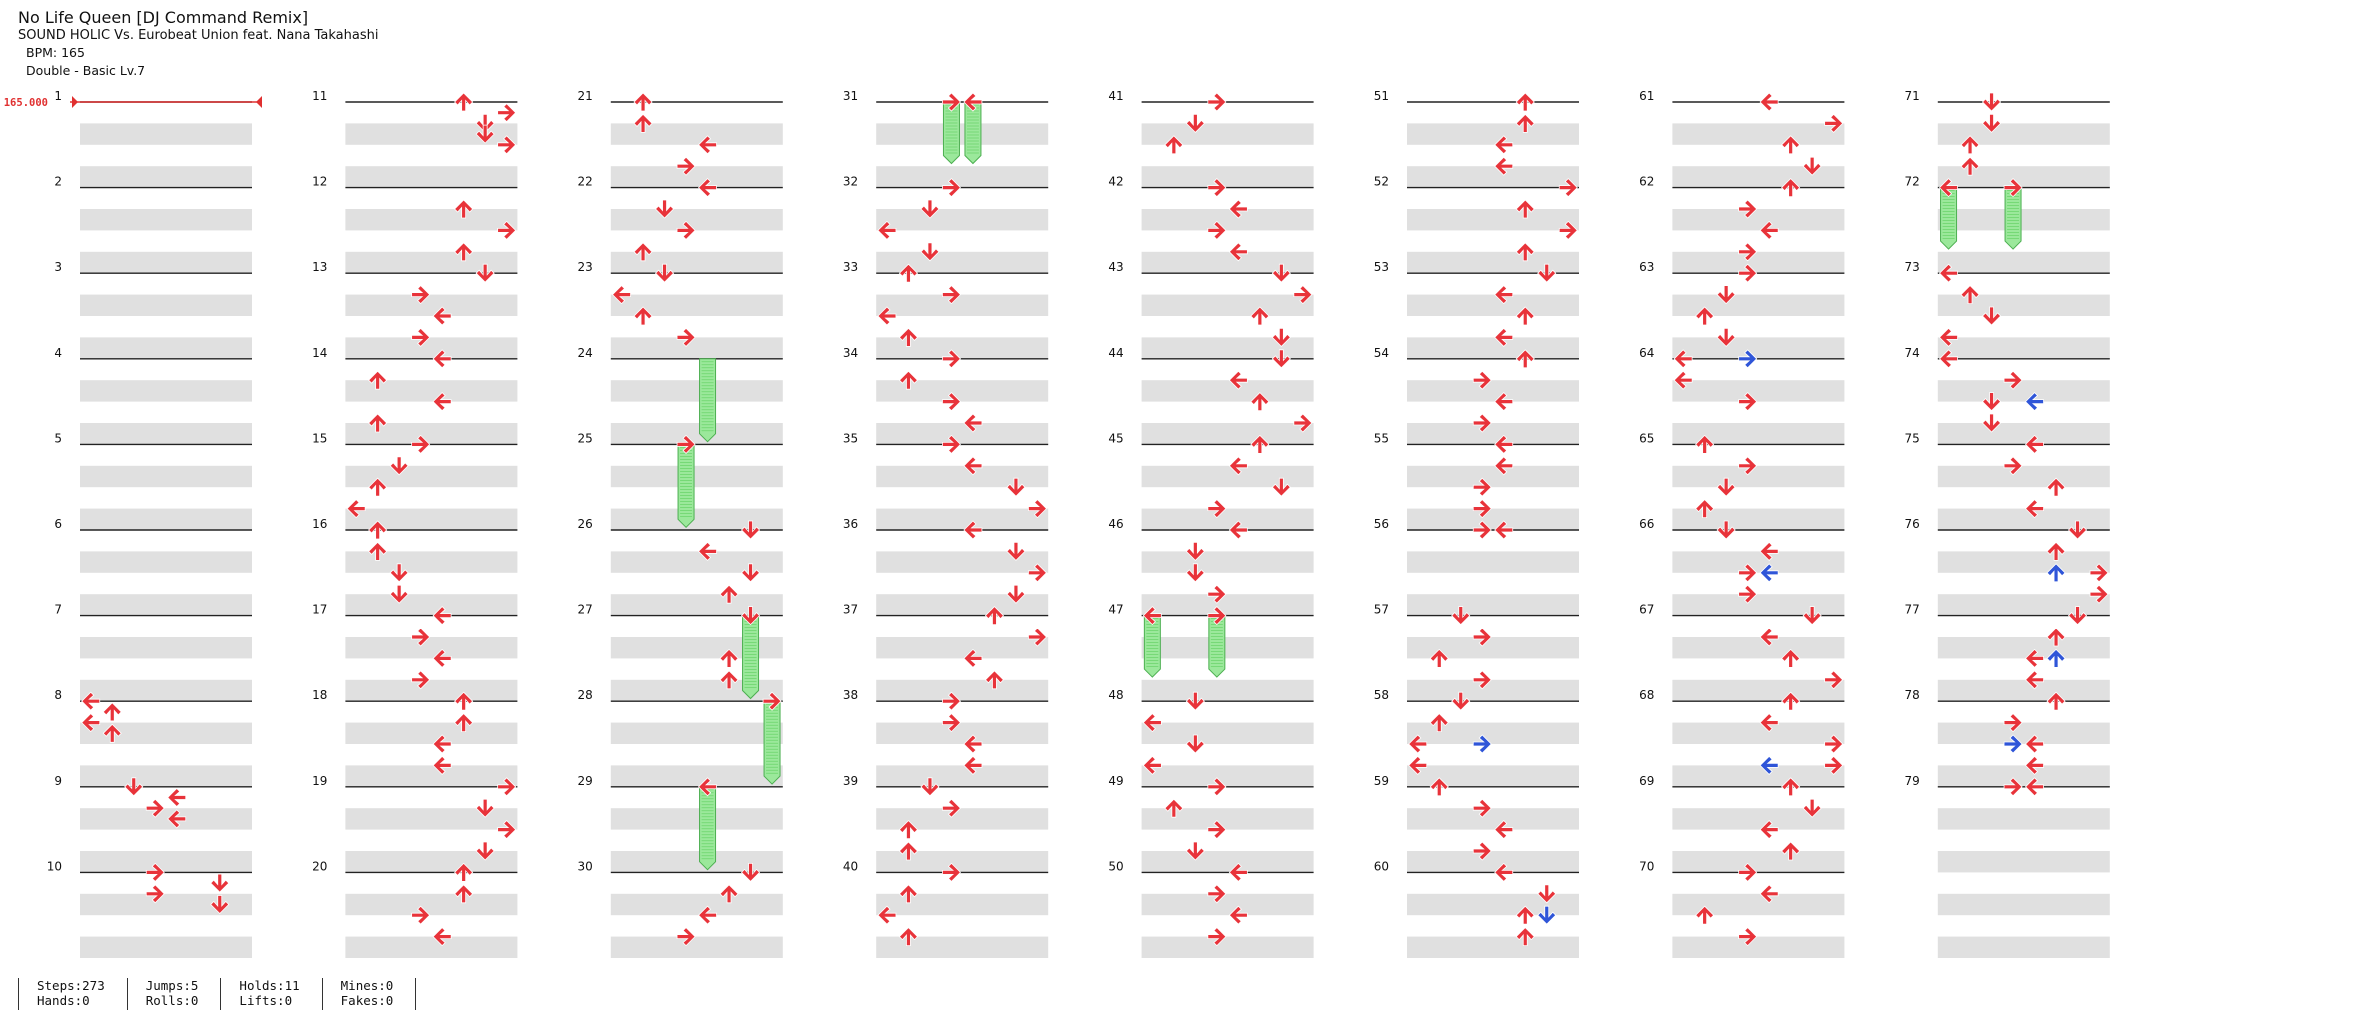 The height and width of the screenshot is (1024, 2357). What do you see at coordinates (850, 267) in the screenshot?
I see `measure-number: 33` at bounding box center [850, 267].